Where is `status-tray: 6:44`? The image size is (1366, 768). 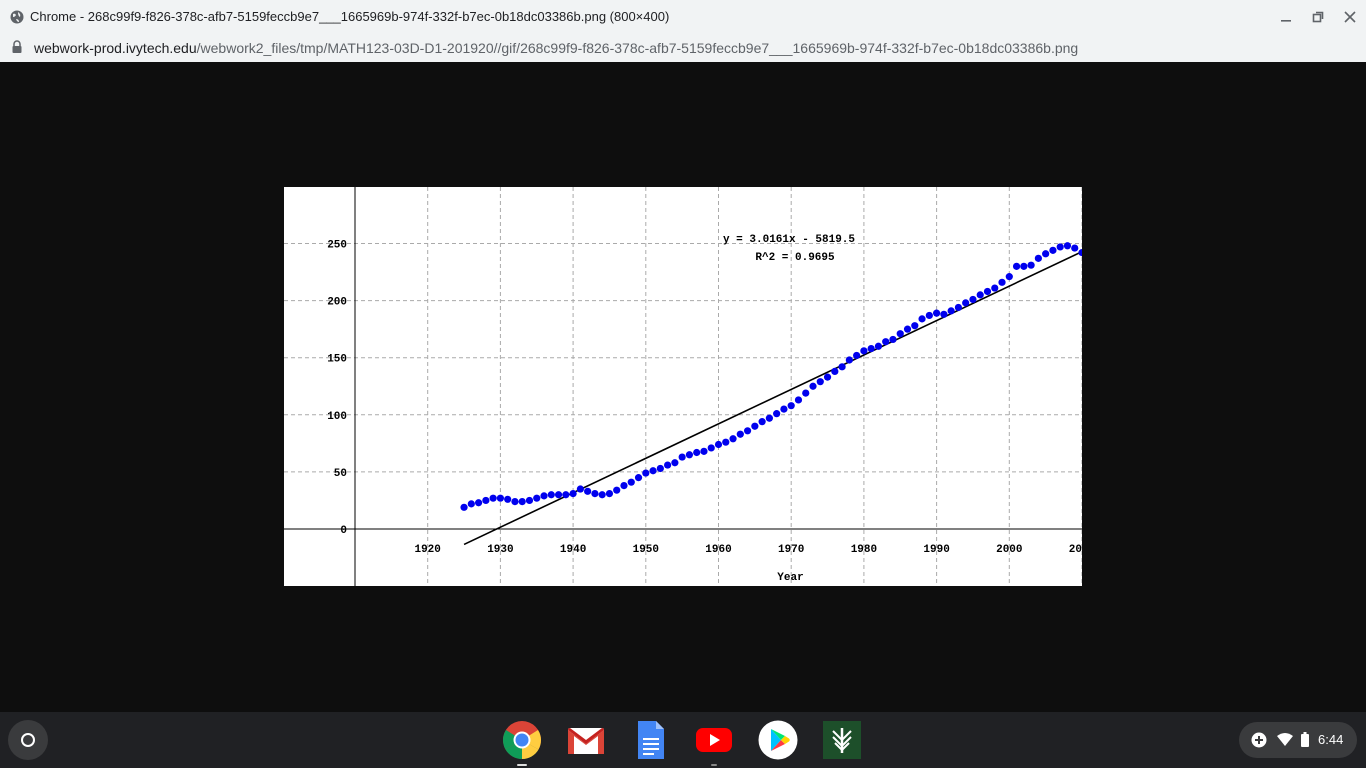 status-tray: 6:44 is located at coordinates (1298, 740).